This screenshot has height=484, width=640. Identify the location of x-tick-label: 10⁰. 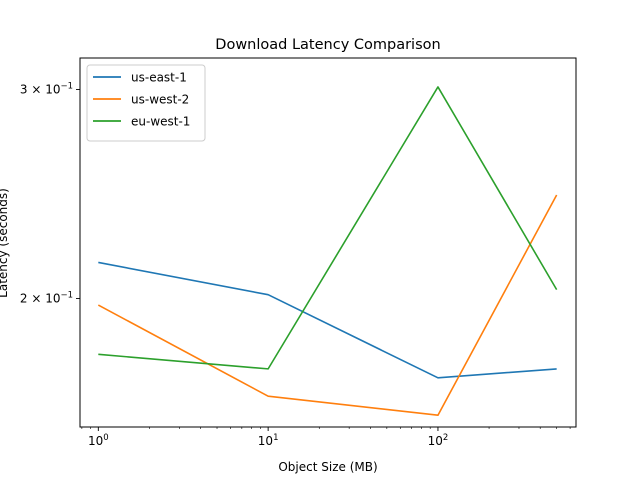
(98, 440).